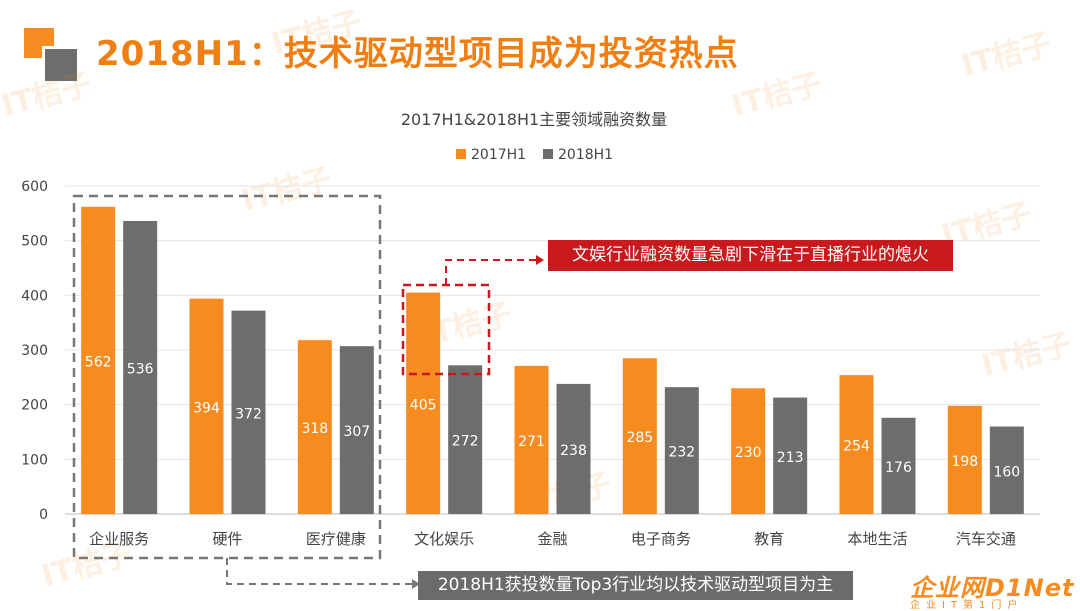  What do you see at coordinates (319, 571) in the screenshot?
I see `top3-connector` at bounding box center [319, 571].